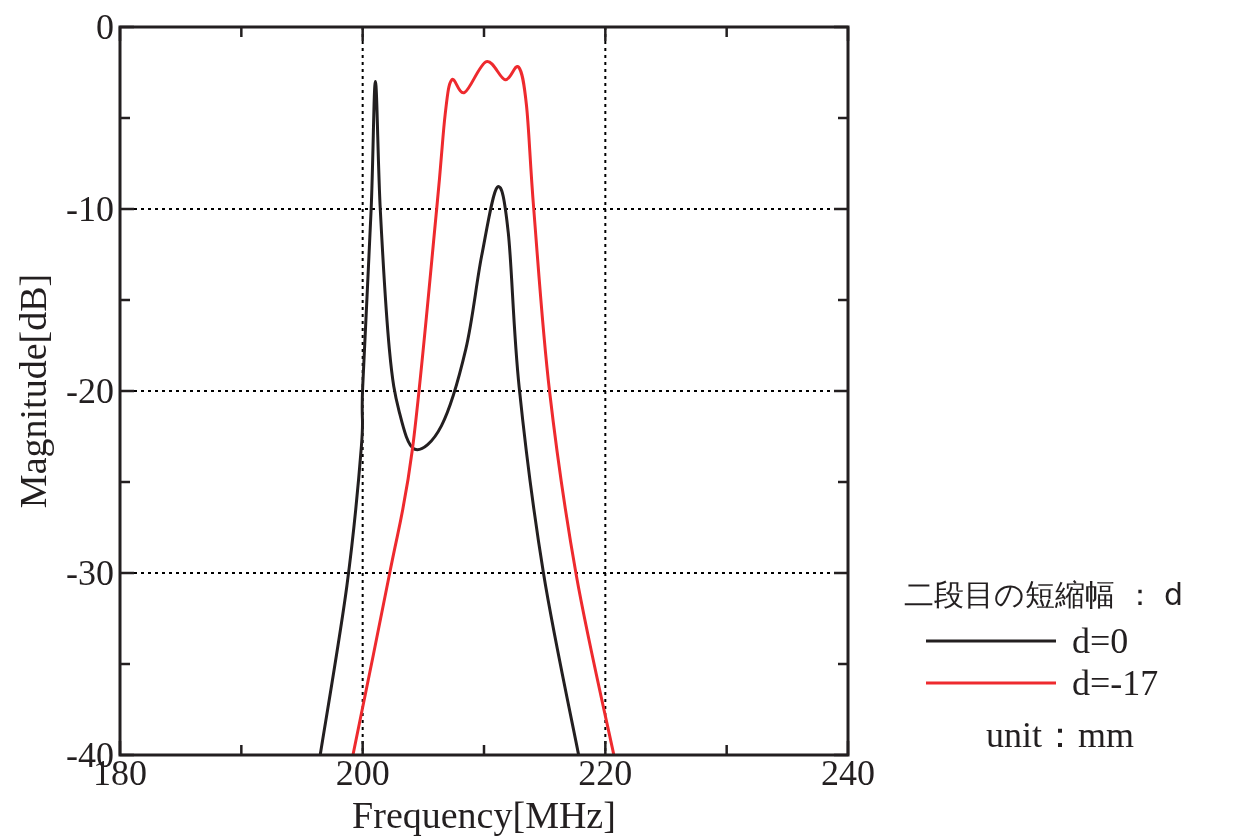  I want to click on legend-label: d=0, so click(1100, 641).